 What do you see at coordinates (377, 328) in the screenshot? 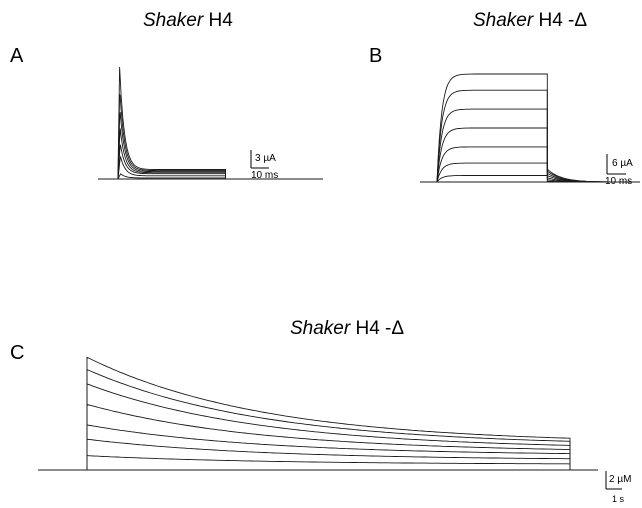
I see `panel-c-title-rest: H4 -Δ` at bounding box center [377, 328].